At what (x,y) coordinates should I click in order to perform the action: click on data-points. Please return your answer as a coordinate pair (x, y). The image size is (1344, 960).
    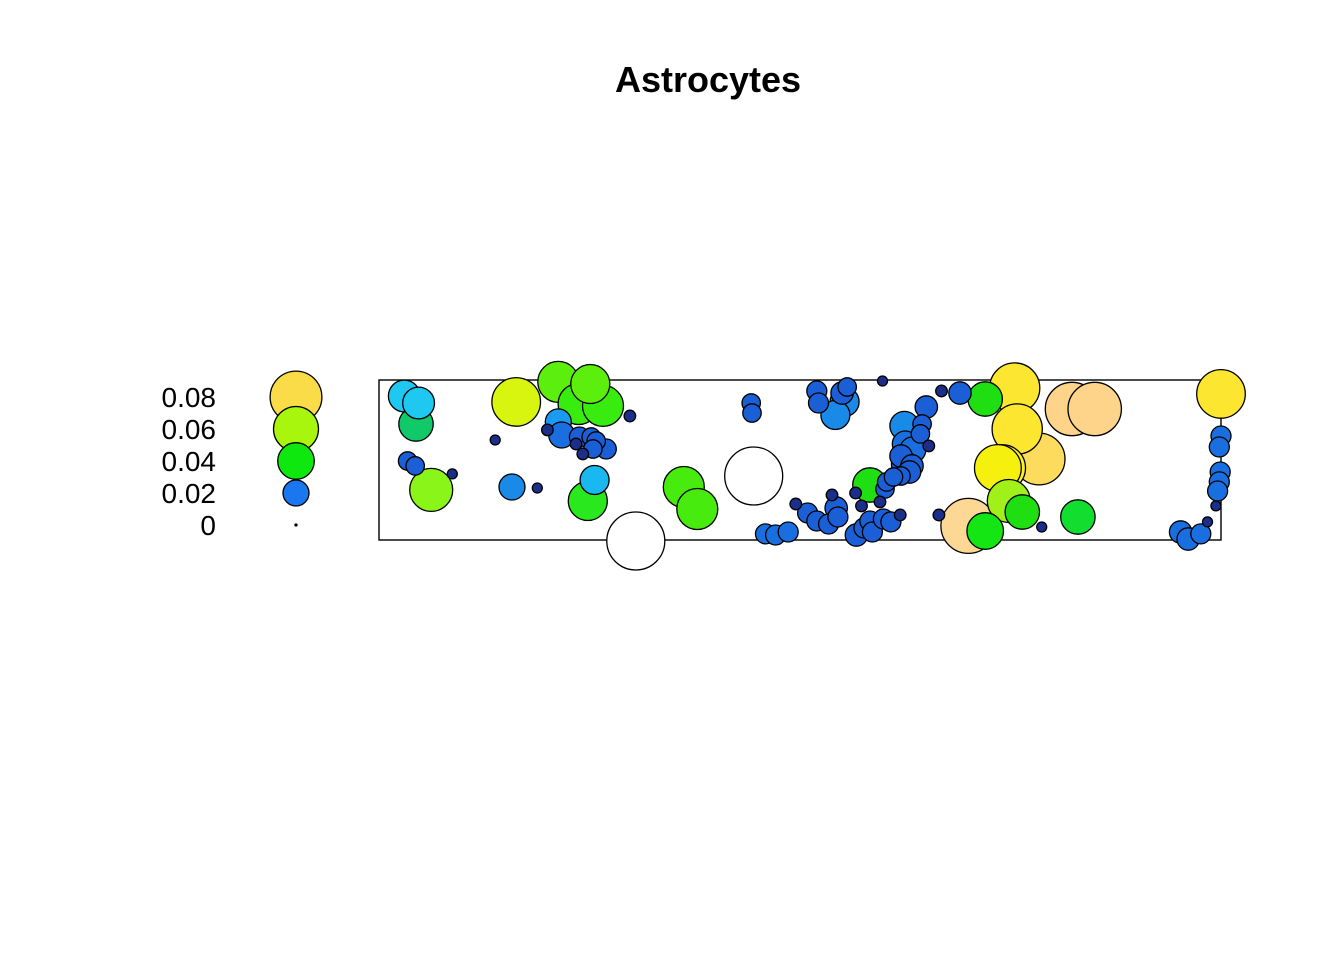
    Looking at the image, I should click on (816, 465).